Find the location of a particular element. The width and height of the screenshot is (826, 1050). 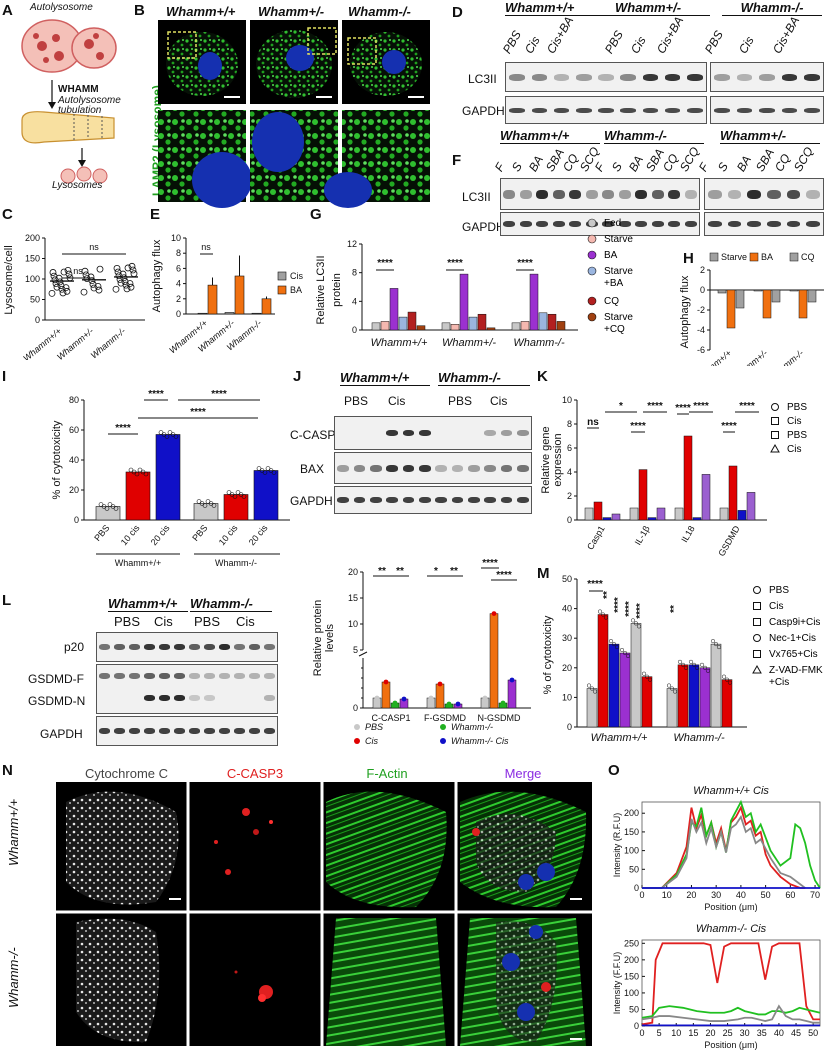

f-row-gapdh: GAPDH is located at coordinates (483, 227).